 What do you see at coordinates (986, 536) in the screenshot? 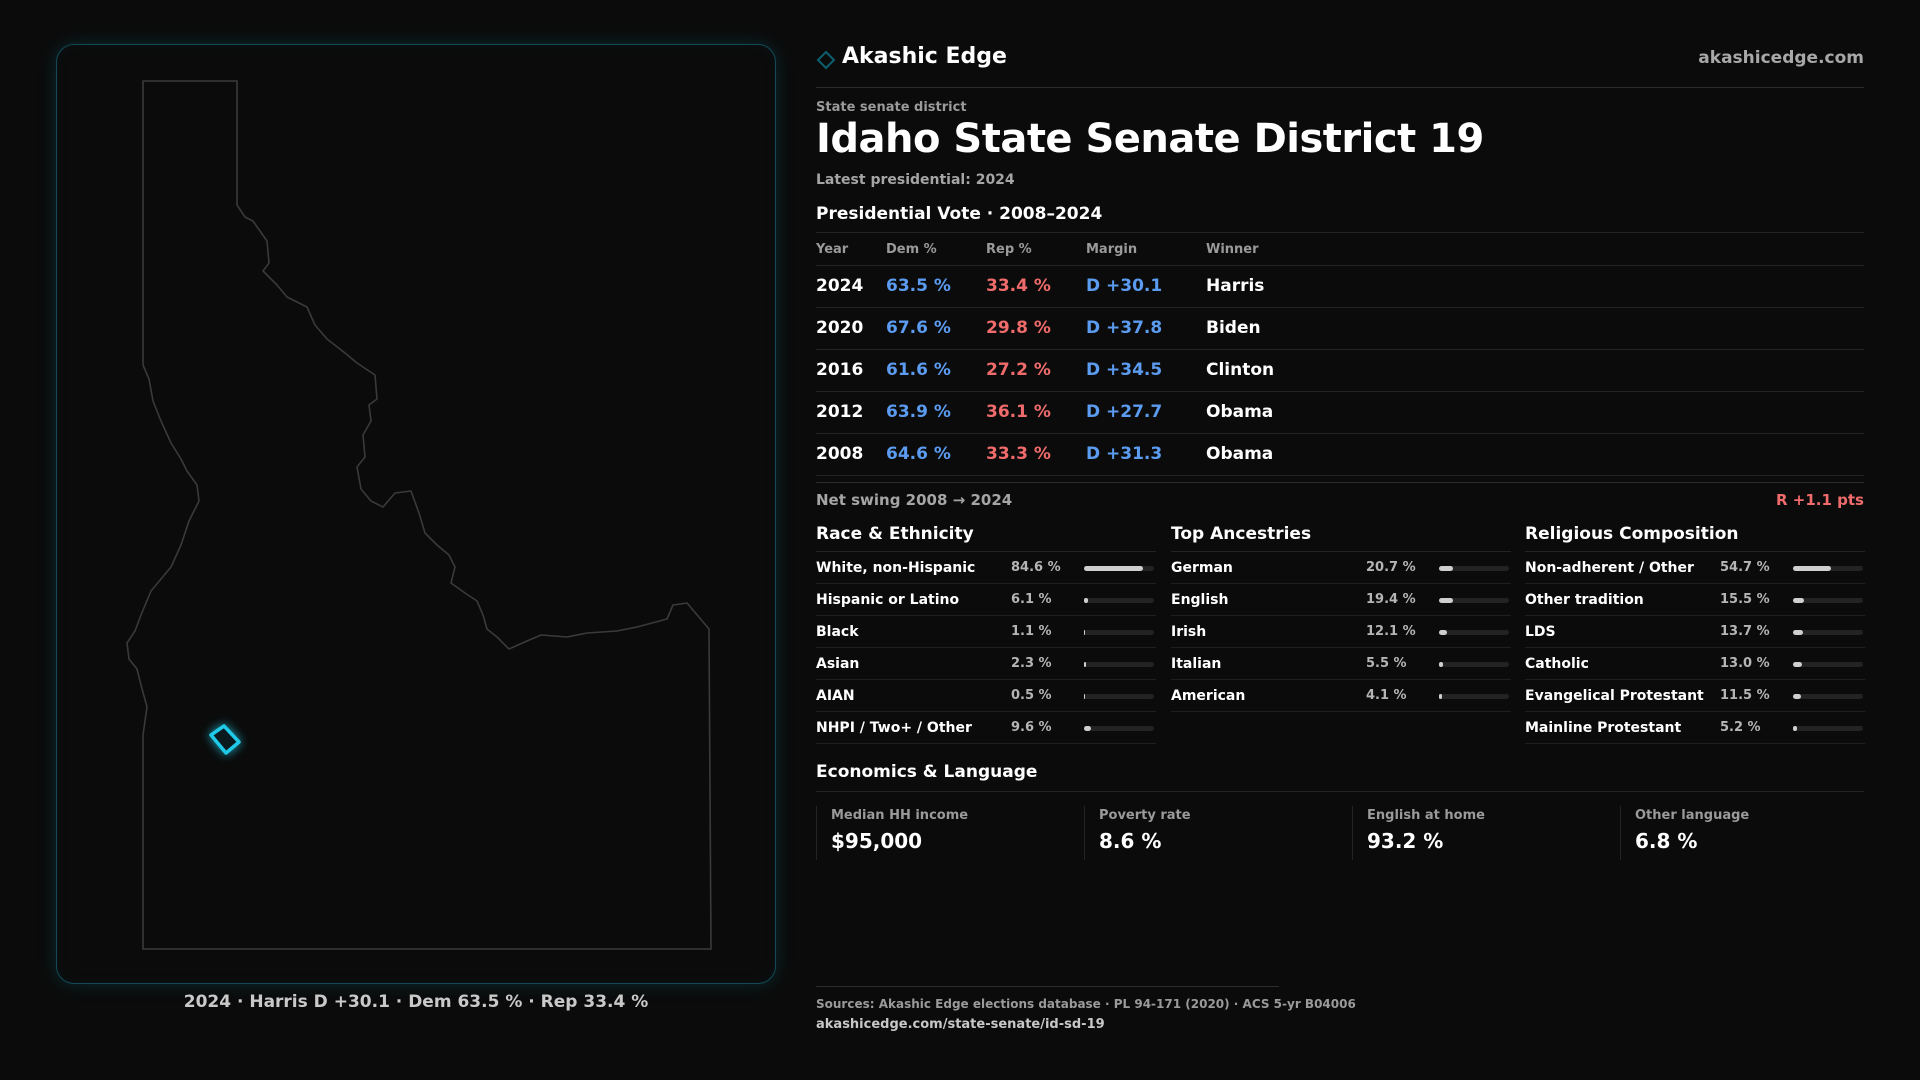
I see `race-ethnicity-heading: Race & Ethnicity` at bounding box center [986, 536].